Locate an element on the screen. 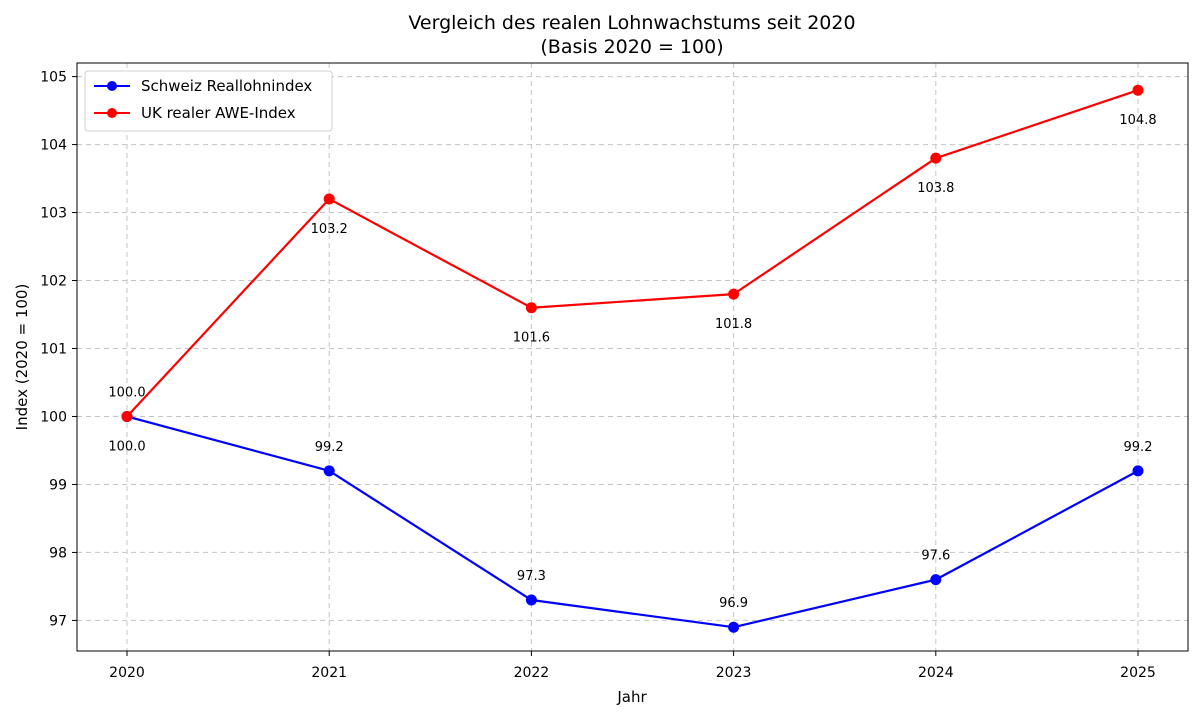  data-label-uk: 103.2 is located at coordinates (329, 229).